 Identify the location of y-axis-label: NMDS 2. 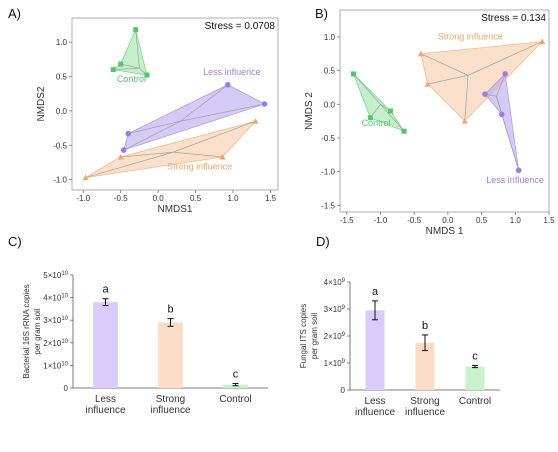
(309, 111).